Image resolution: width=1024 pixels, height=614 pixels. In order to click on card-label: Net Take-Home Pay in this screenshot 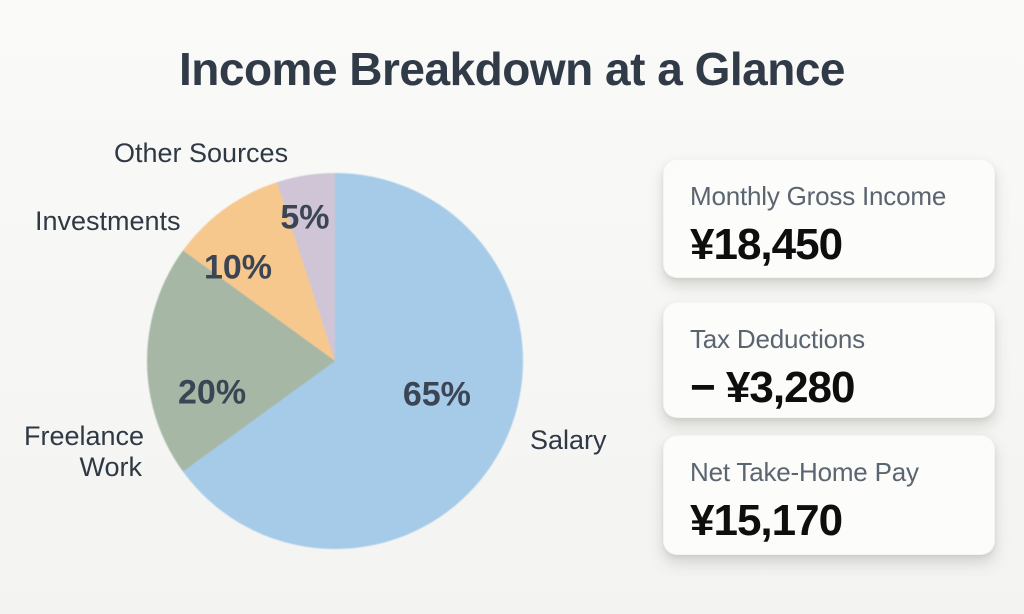, I will do `click(804, 472)`.